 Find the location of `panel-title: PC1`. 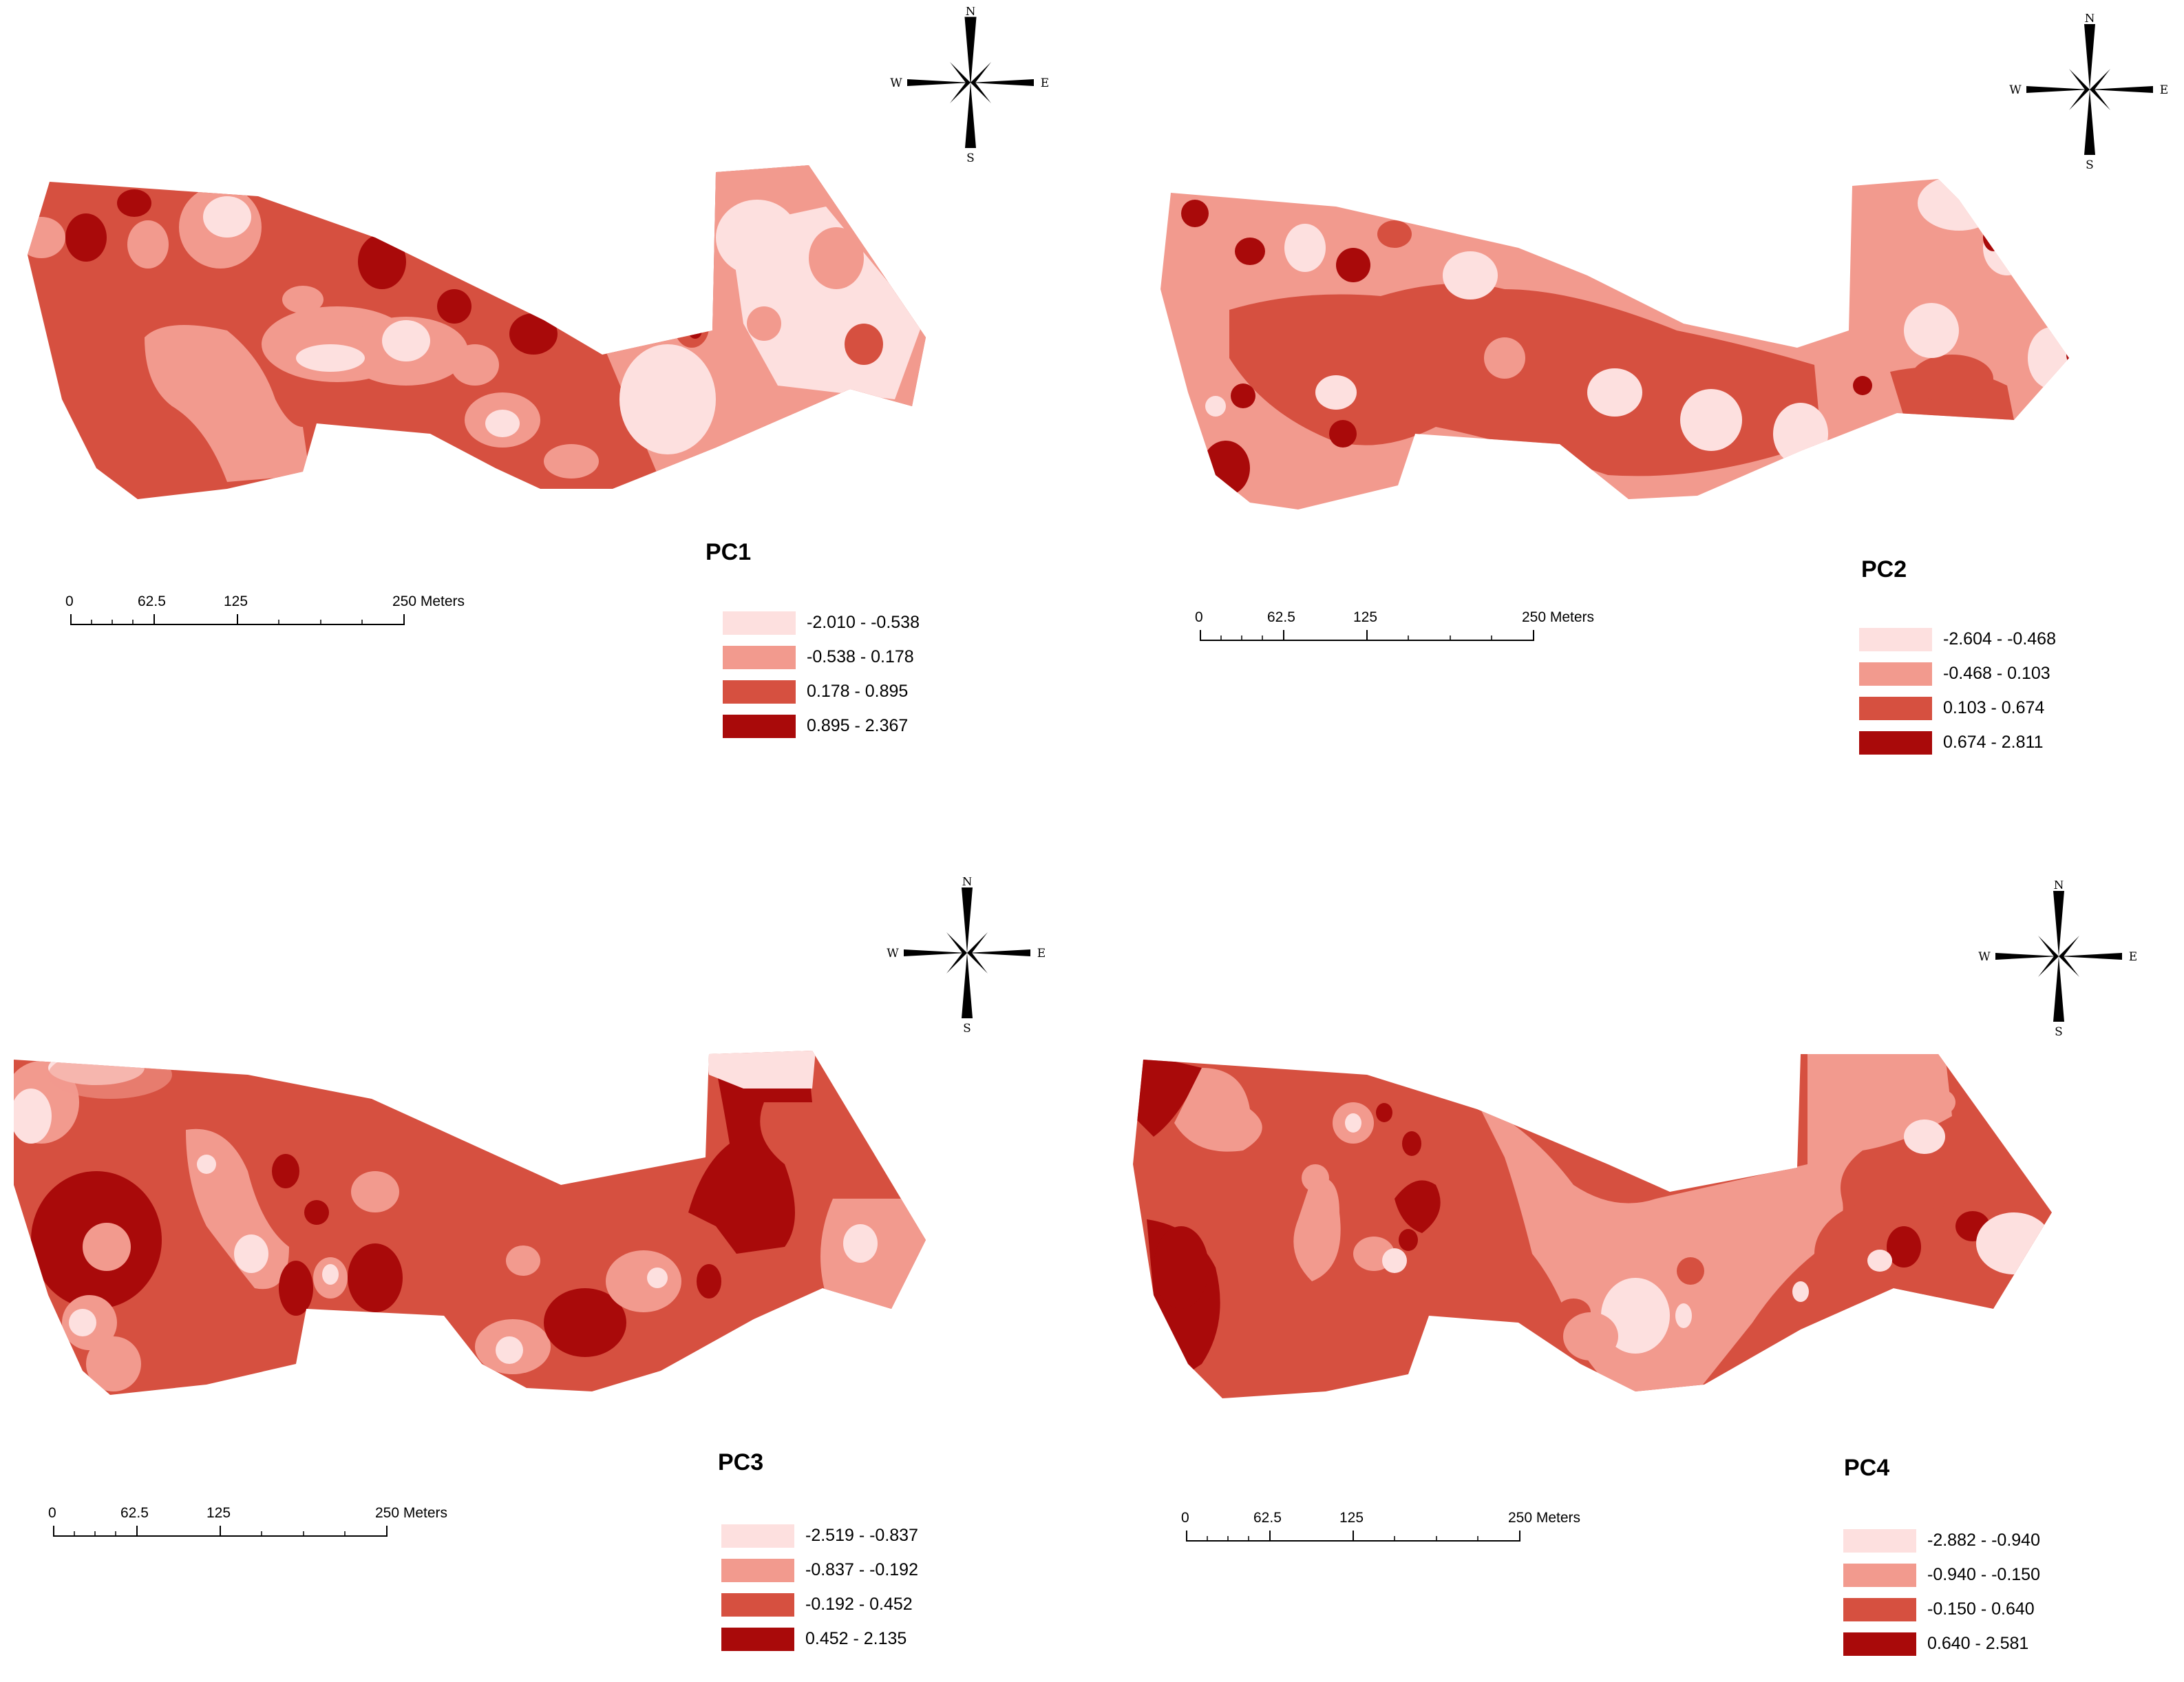

panel-title: PC1 is located at coordinates (729, 552).